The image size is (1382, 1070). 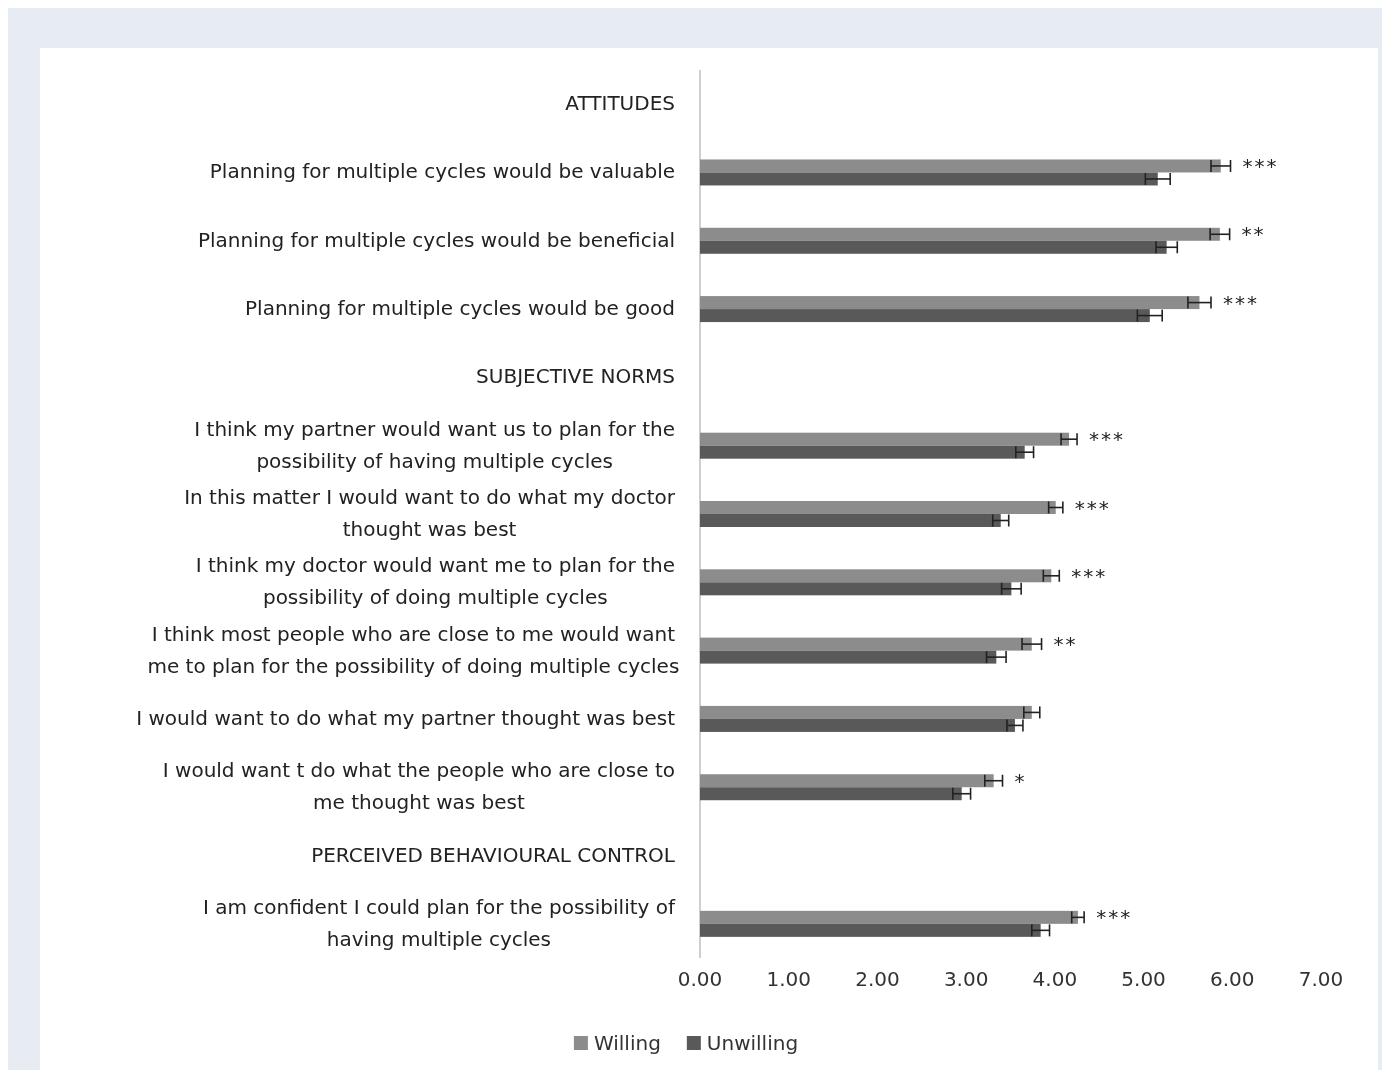 I want to click on y-tick-label: ATTITUDES, so click(x=620, y=102).